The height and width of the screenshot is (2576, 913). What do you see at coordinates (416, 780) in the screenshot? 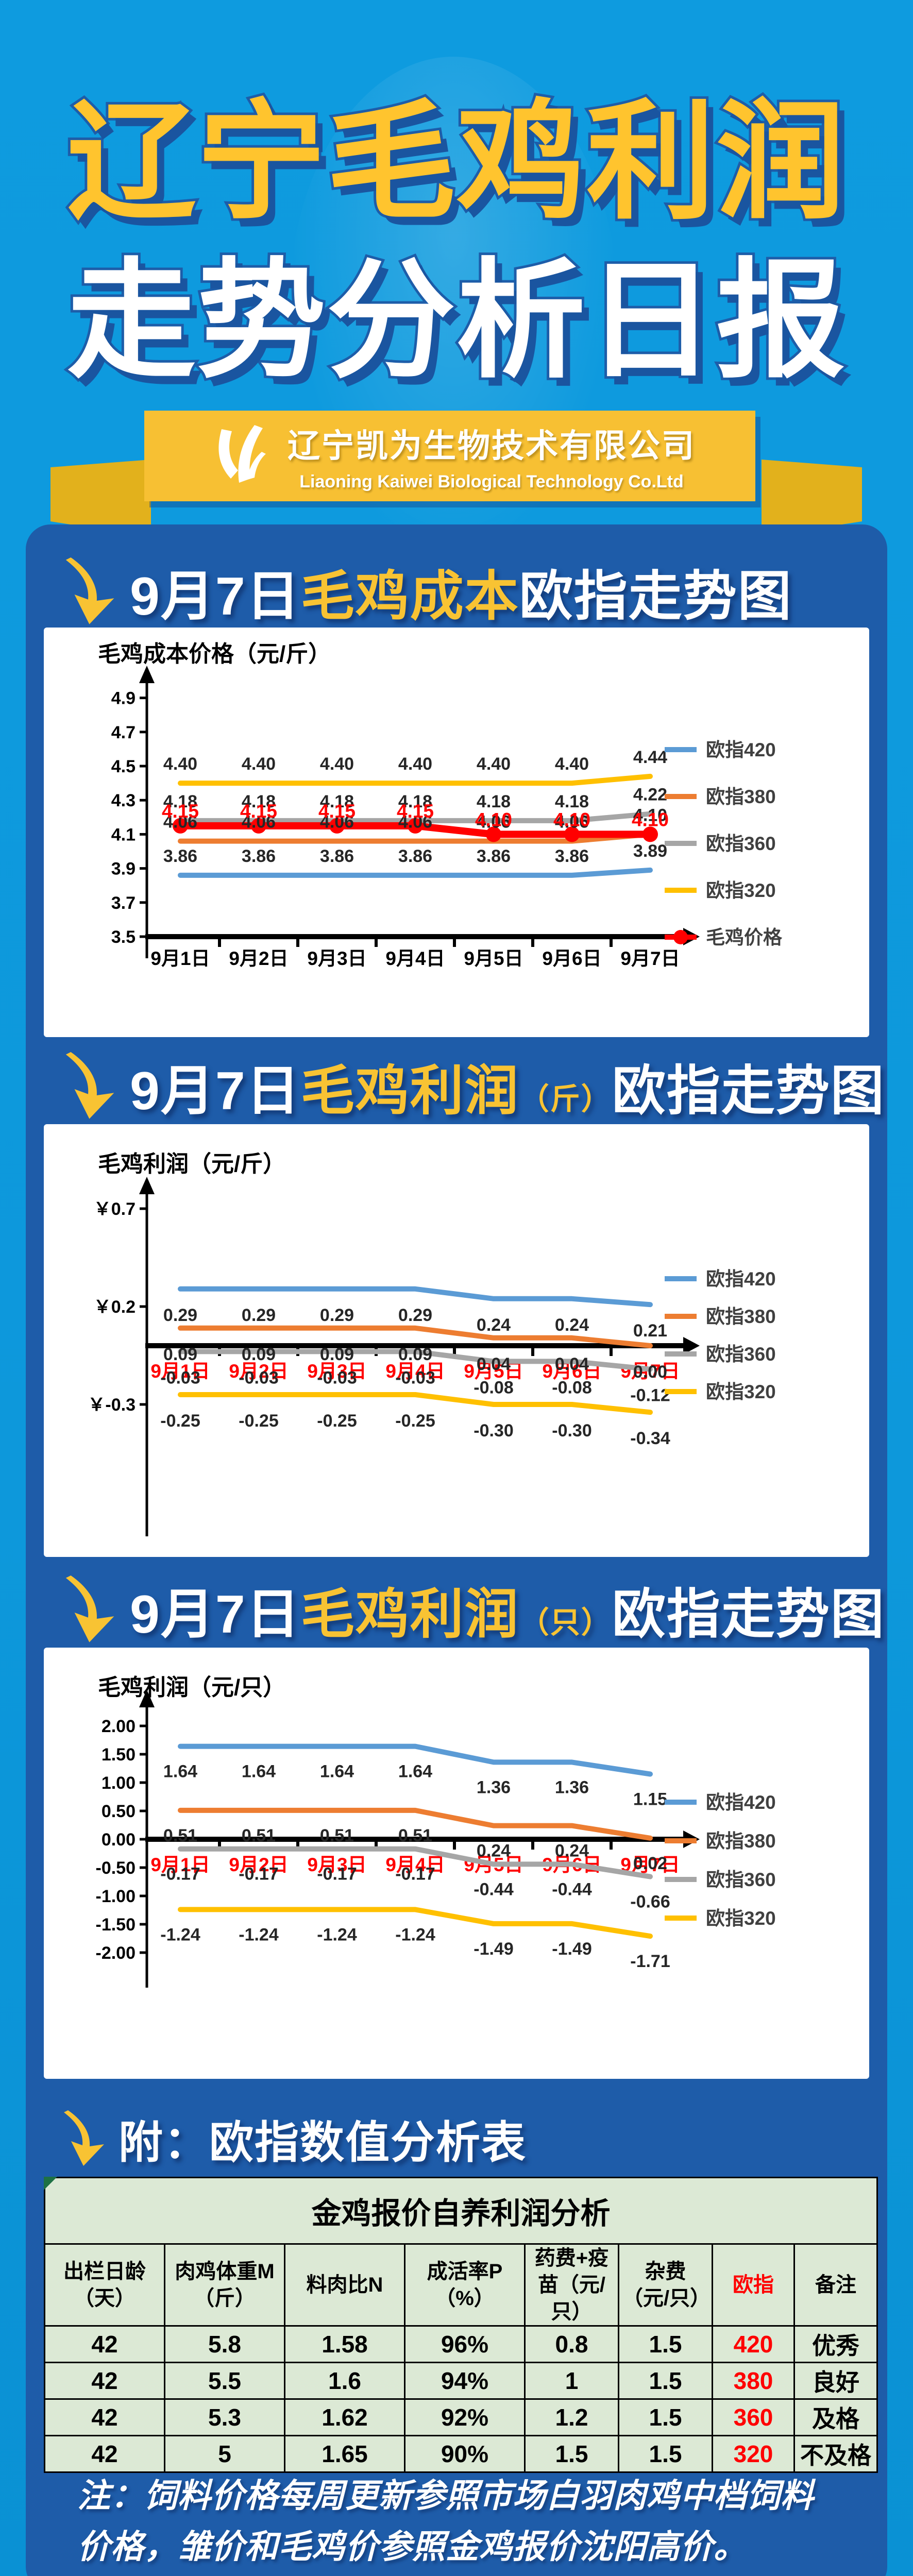
I see `series-欧指320` at bounding box center [416, 780].